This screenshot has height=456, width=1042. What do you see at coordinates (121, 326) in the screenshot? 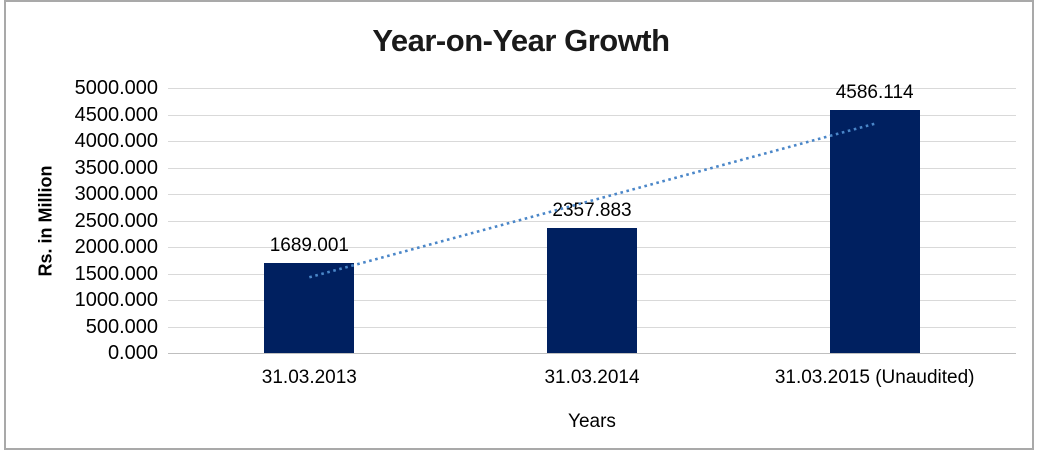
I see `y-tick-label: 500.000` at bounding box center [121, 326].